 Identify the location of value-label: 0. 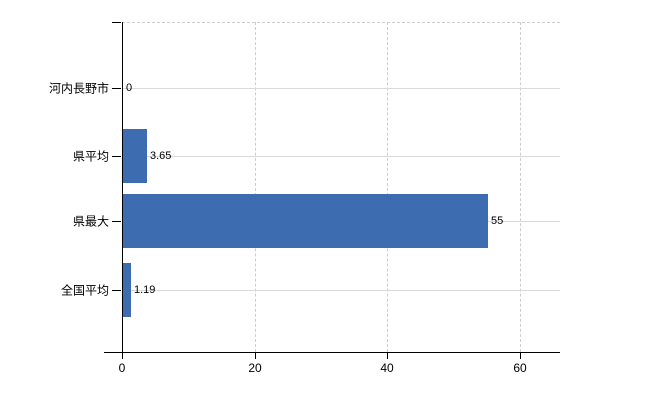
(129, 88).